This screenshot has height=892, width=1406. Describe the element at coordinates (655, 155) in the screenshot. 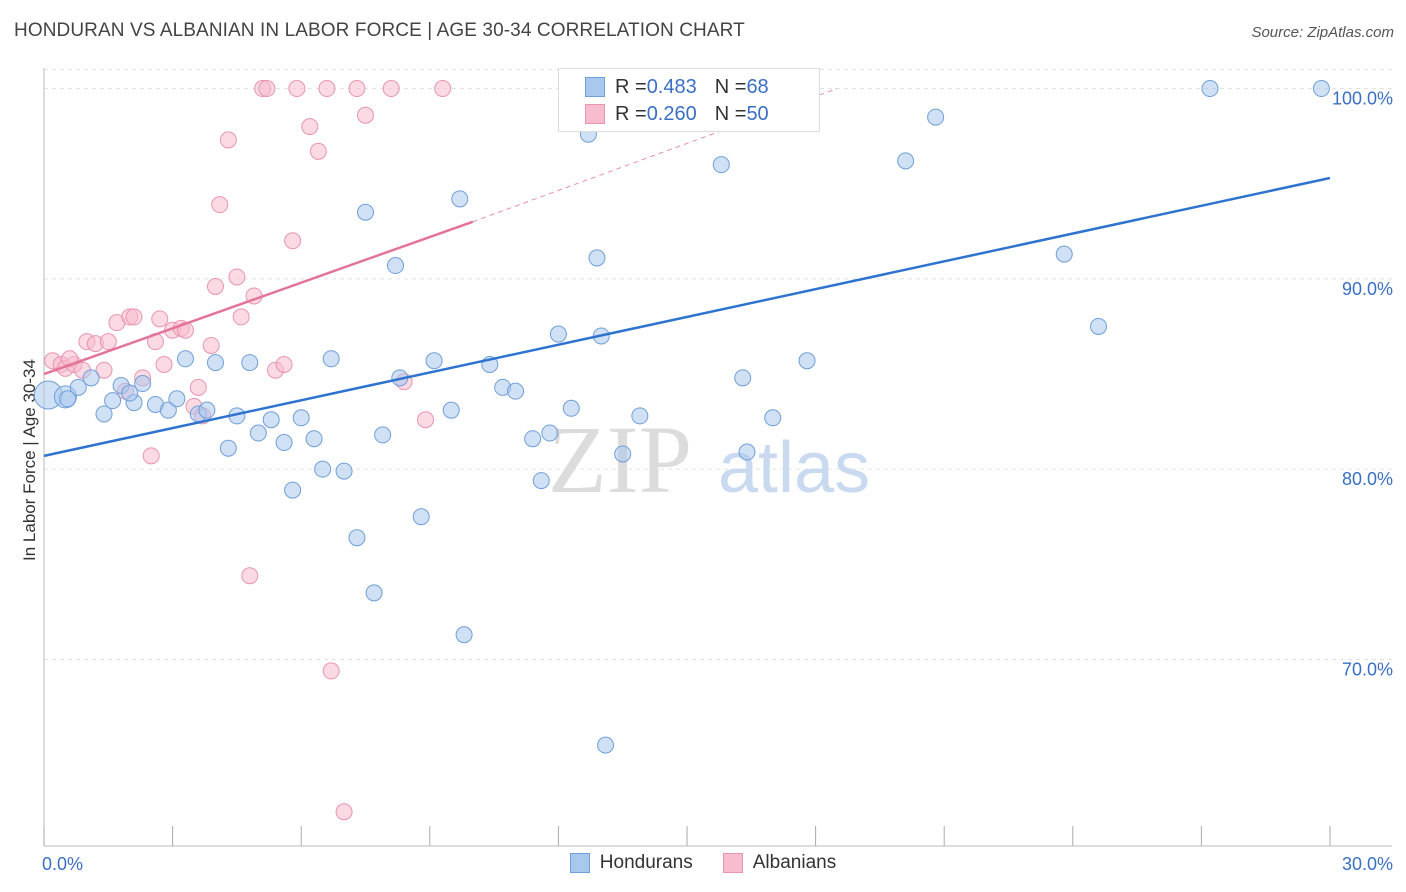

I see `albanians-trend-extension` at that location.